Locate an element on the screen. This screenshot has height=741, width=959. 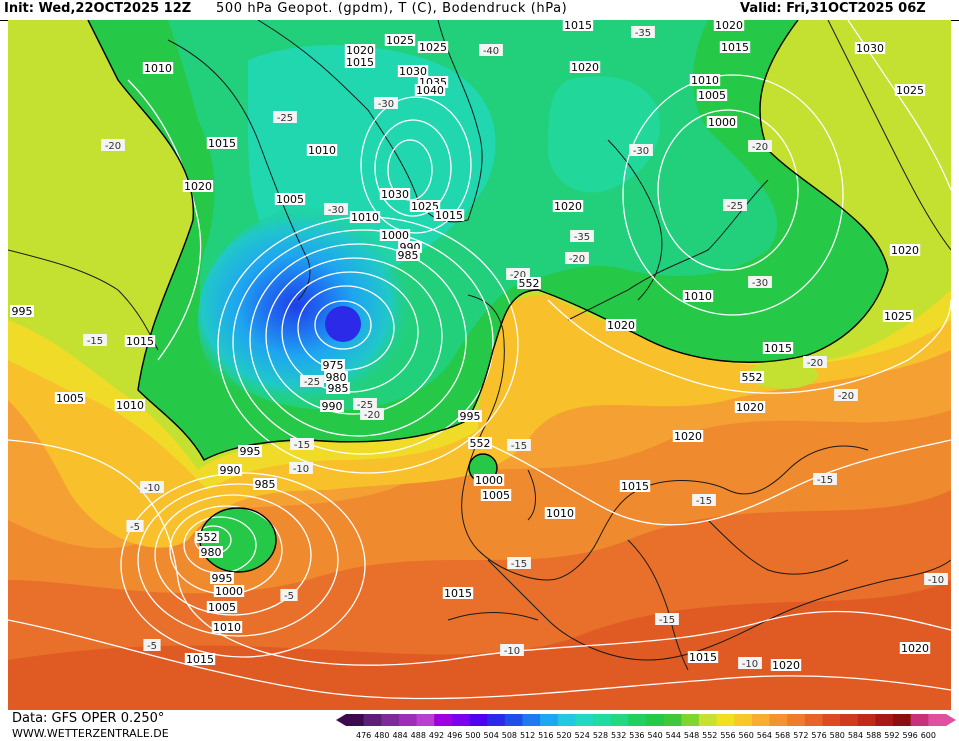
colorbar-tick-label: 600 is located at coordinates (928, 735).